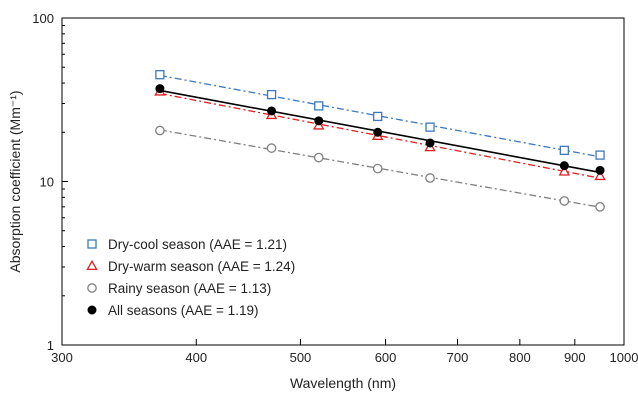  Describe the element at coordinates (196, 357) in the screenshot. I see `x-tick-label: 400` at that location.